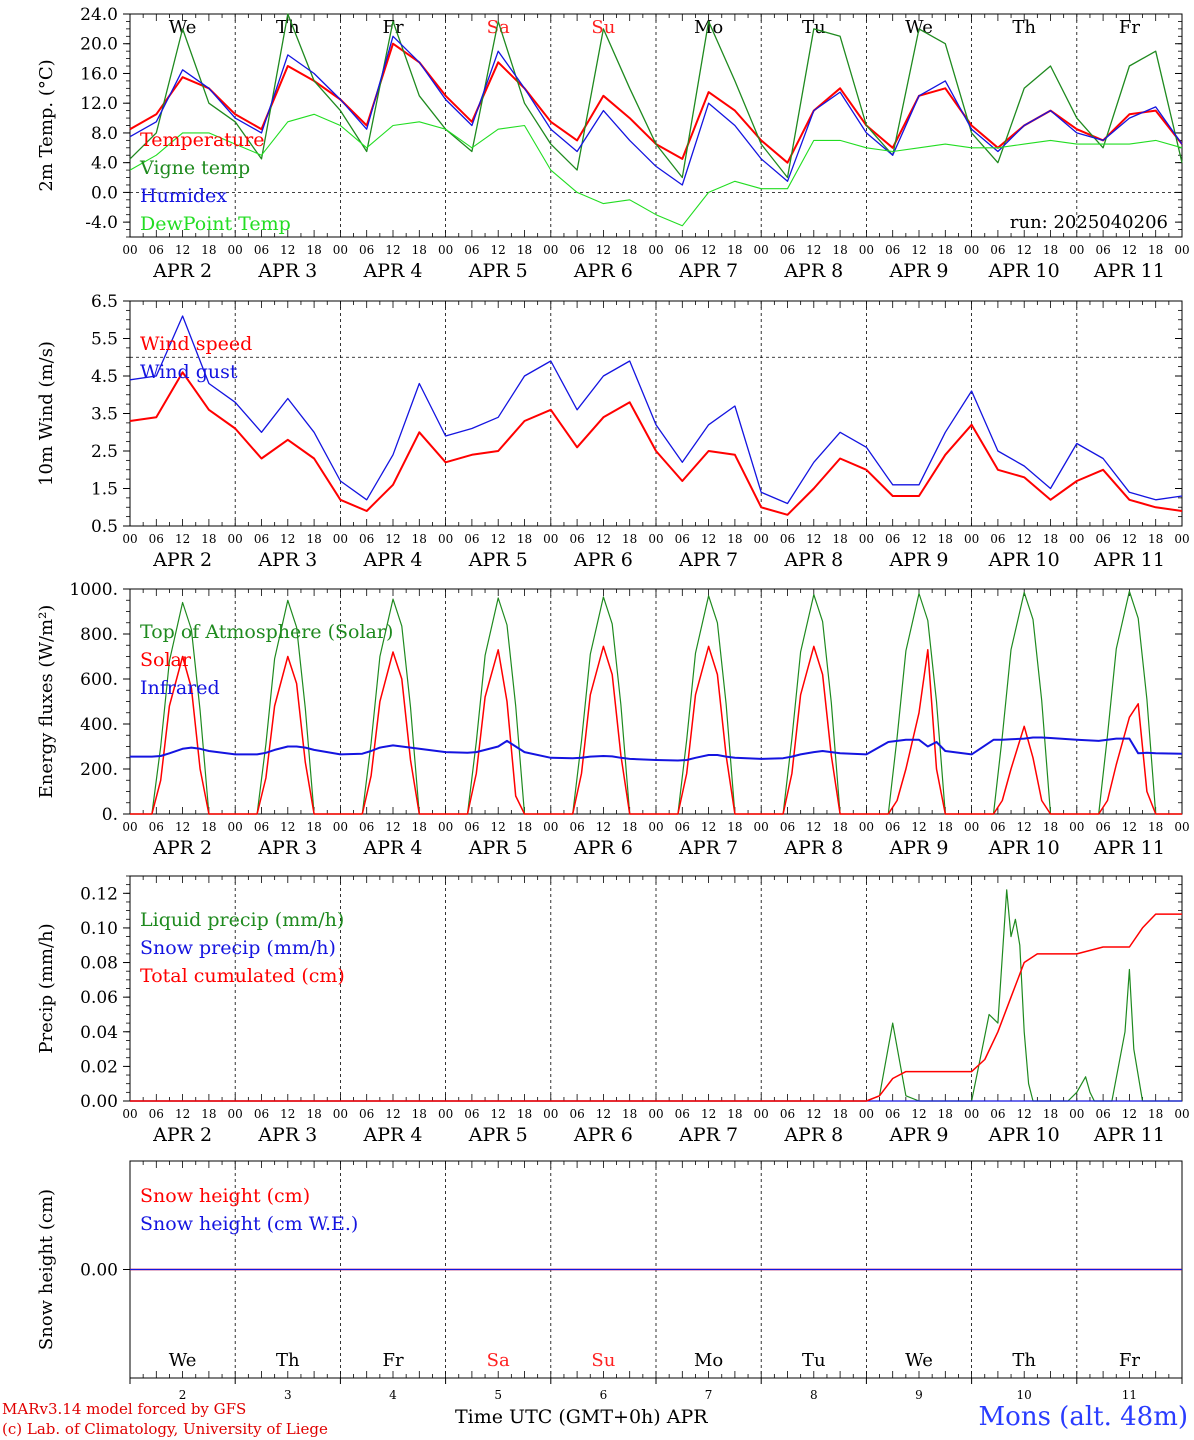 The height and width of the screenshot is (1440, 1194). Describe the element at coordinates (1024, 1360) in the screenshot. I see `weekday-label: Th` at that location.